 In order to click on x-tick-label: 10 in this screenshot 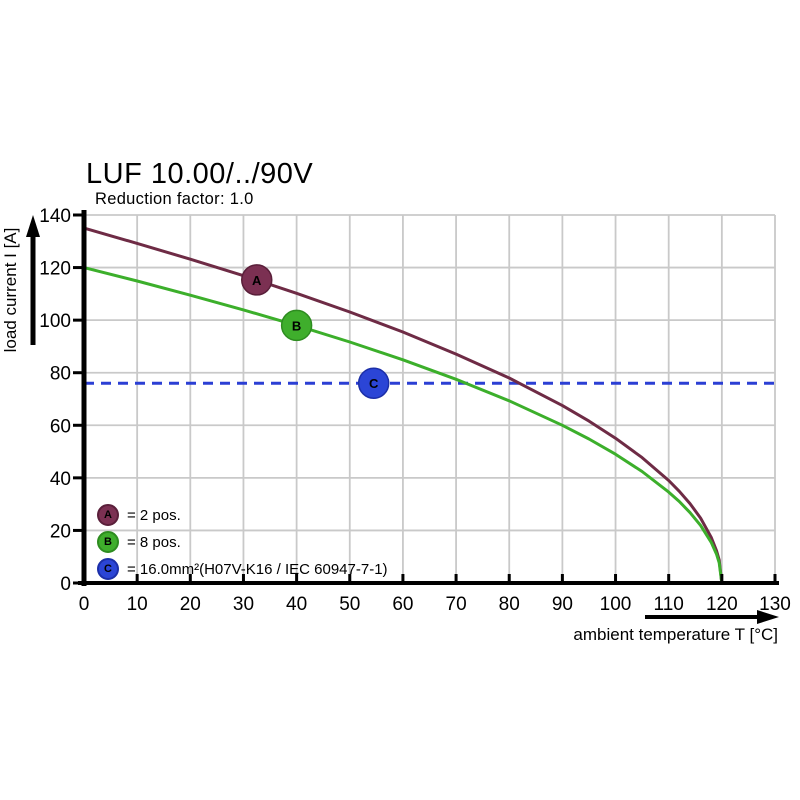, I will do `click(137, 604)`.